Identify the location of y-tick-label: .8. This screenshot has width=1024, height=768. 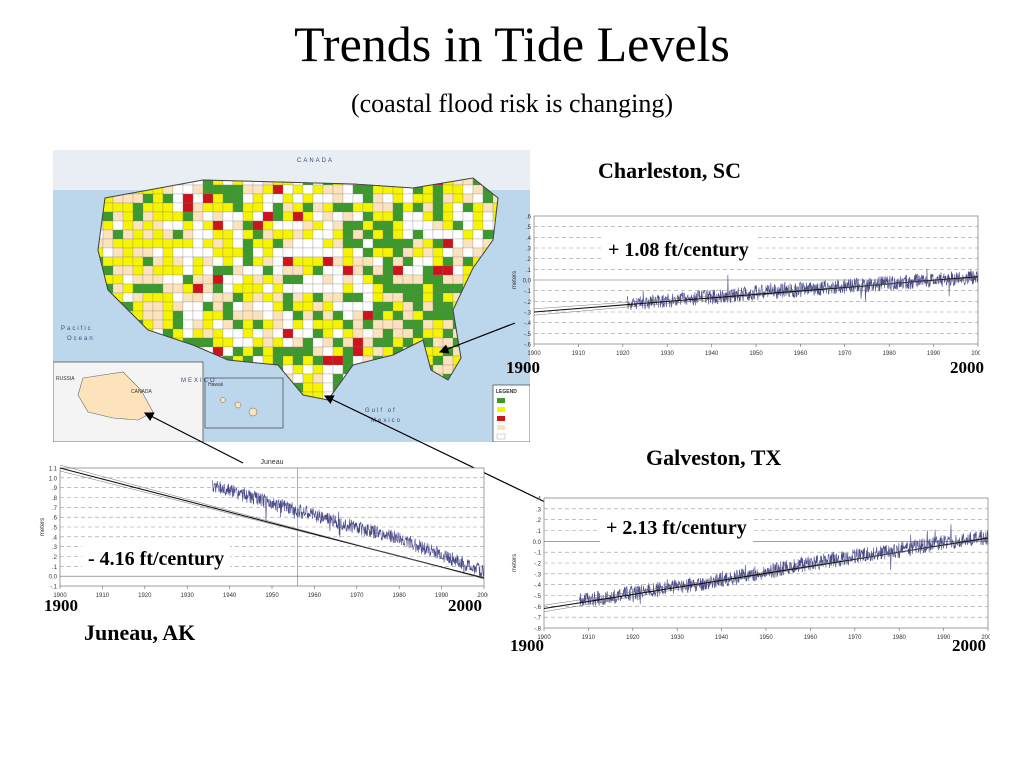
(55, 499).